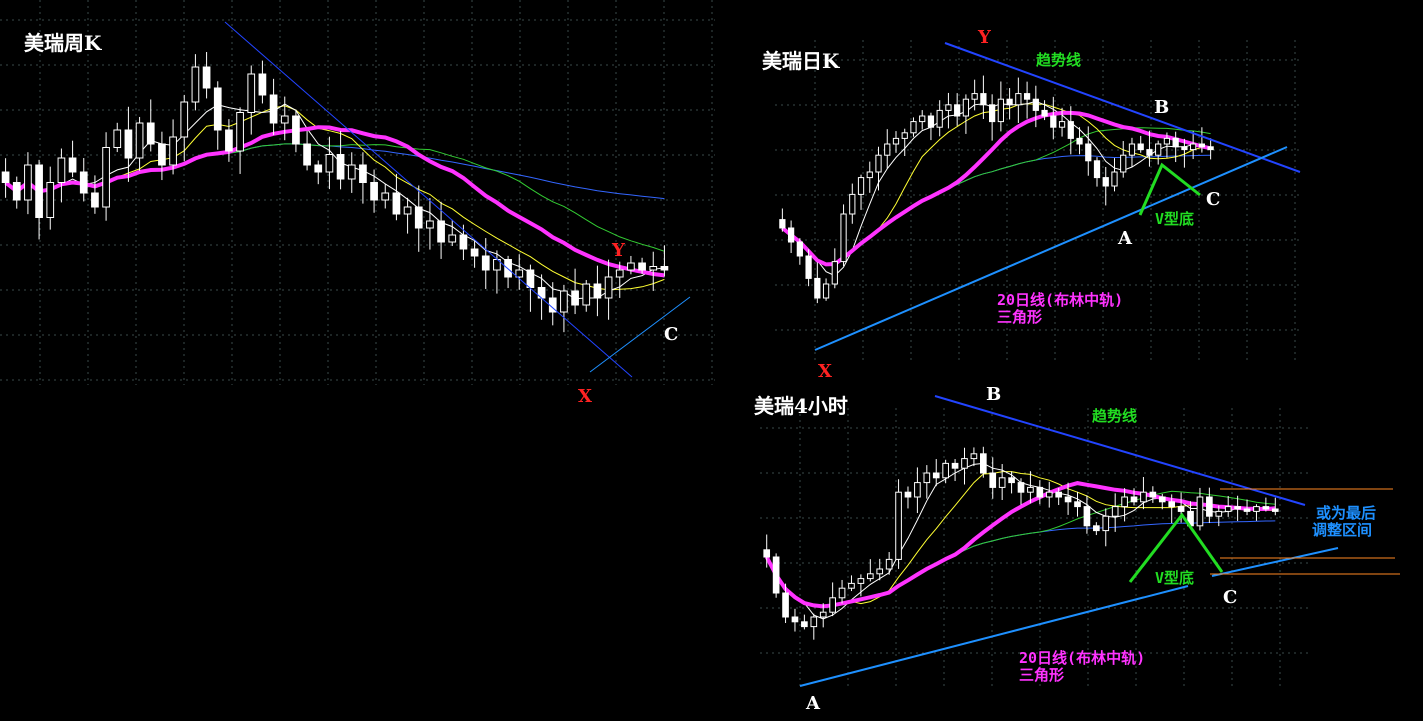  Describe the element at coordinates (993, 394) in the screenshot. I see `label-b: B` at that location.